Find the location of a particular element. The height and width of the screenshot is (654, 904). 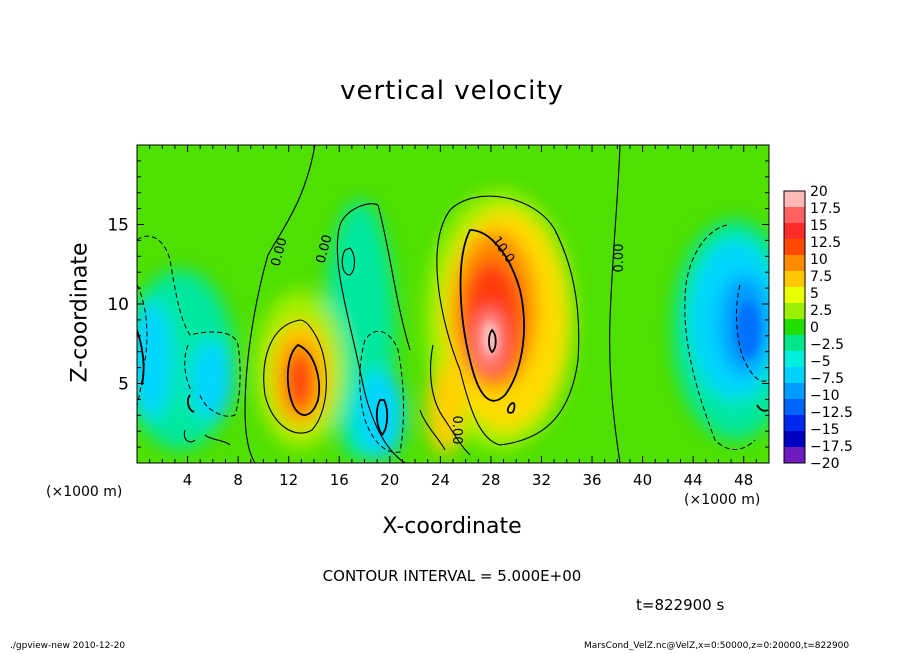

x-tick-label: 12 is located at coordinates (288, 480).